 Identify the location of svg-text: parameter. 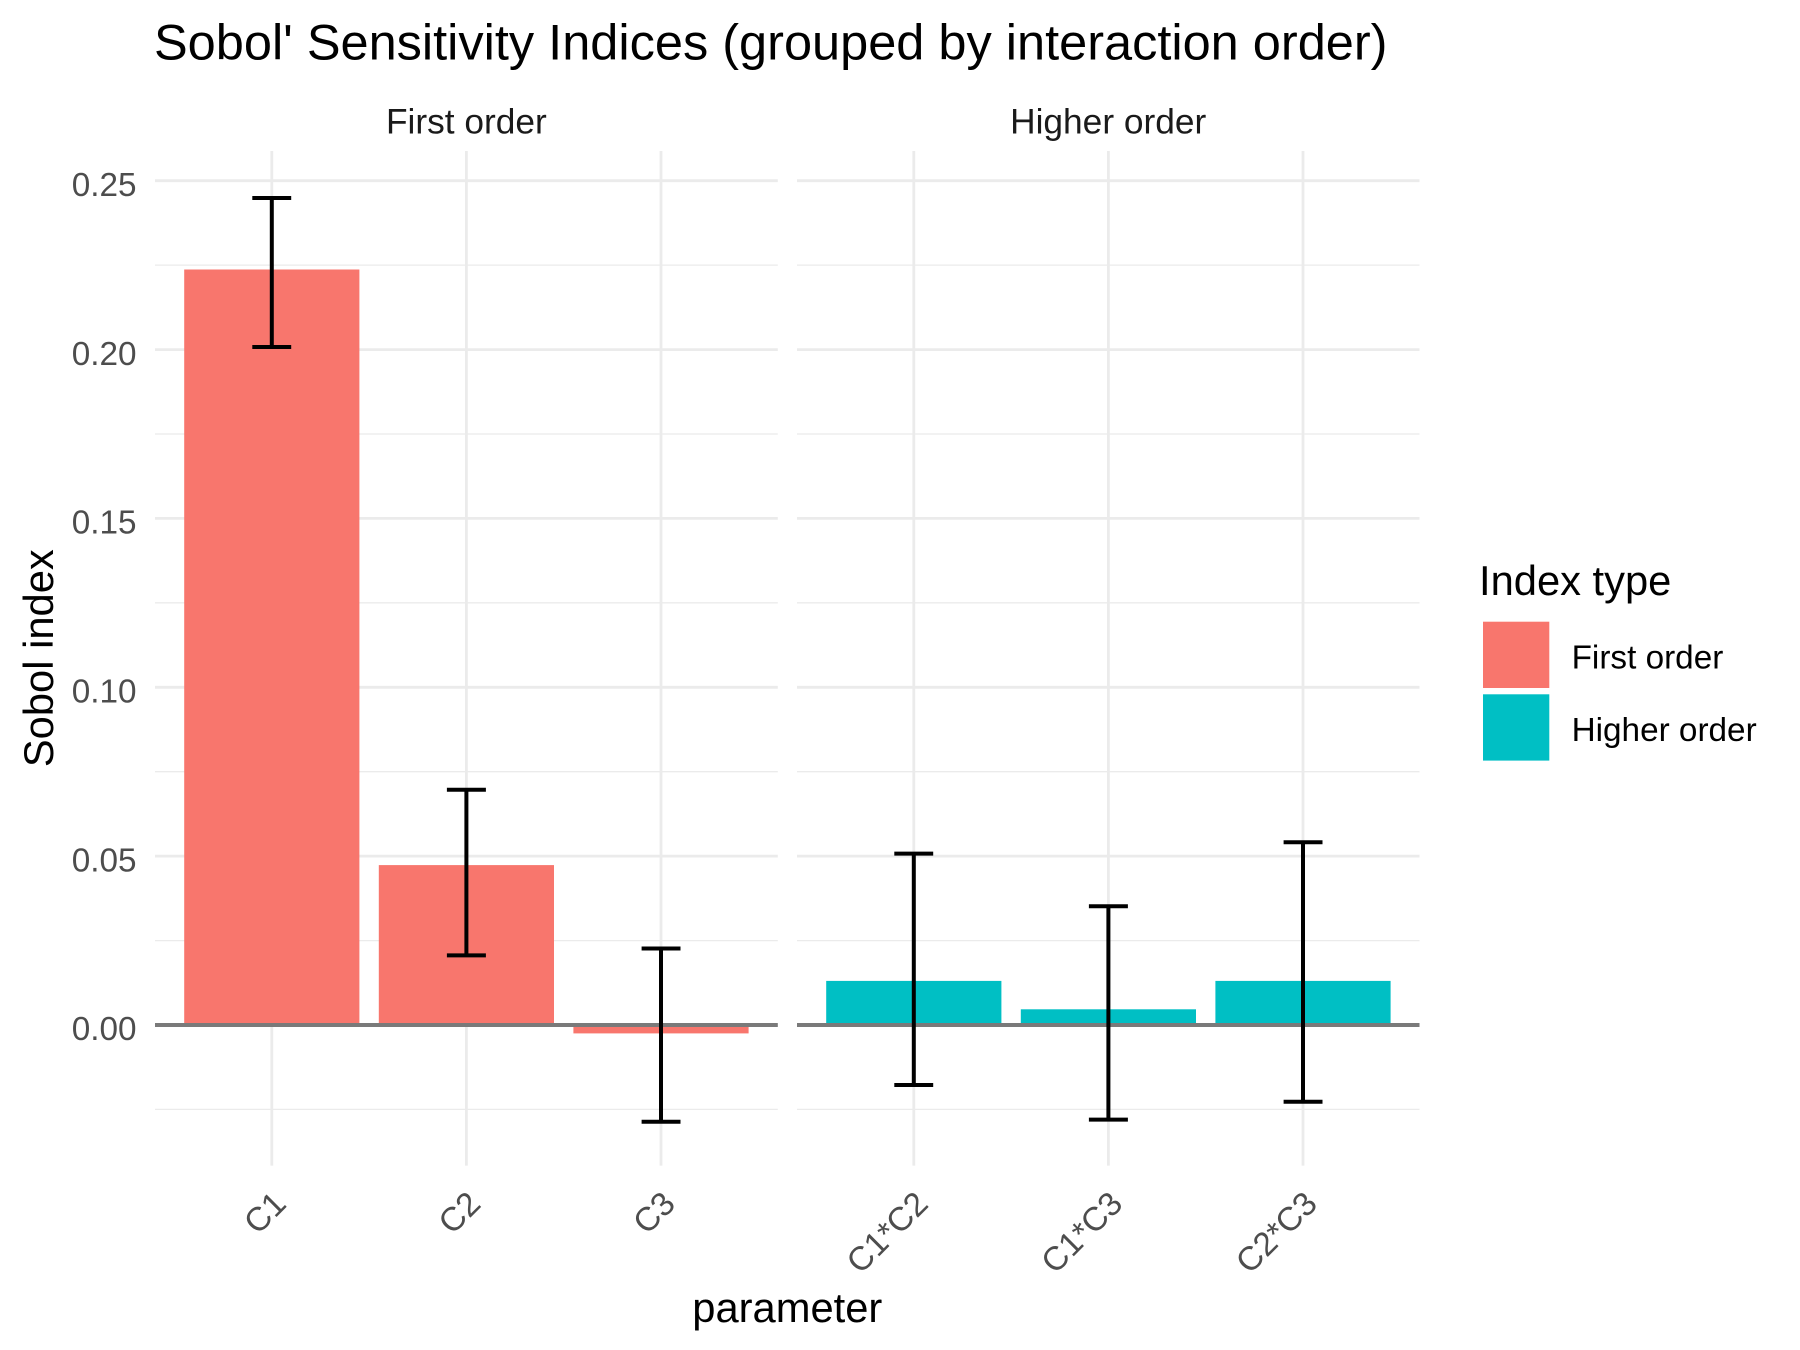
(787, 1307).